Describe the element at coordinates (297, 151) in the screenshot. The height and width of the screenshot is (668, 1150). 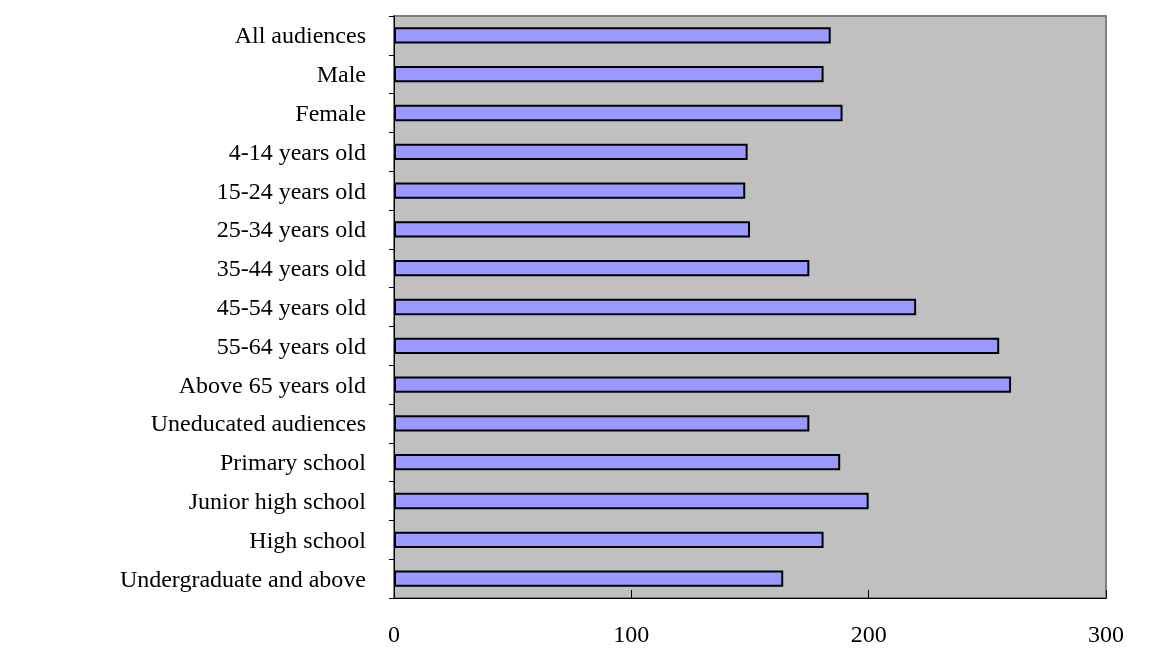
I see `y-tick-label: 4-14 years old` at that location.